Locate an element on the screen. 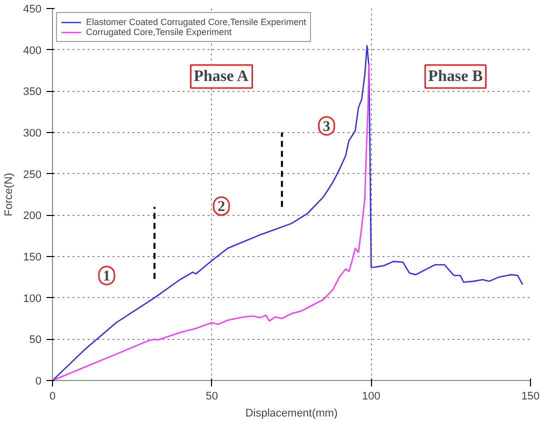  y-tick-label: 300 is located at coordinates (32, 134).